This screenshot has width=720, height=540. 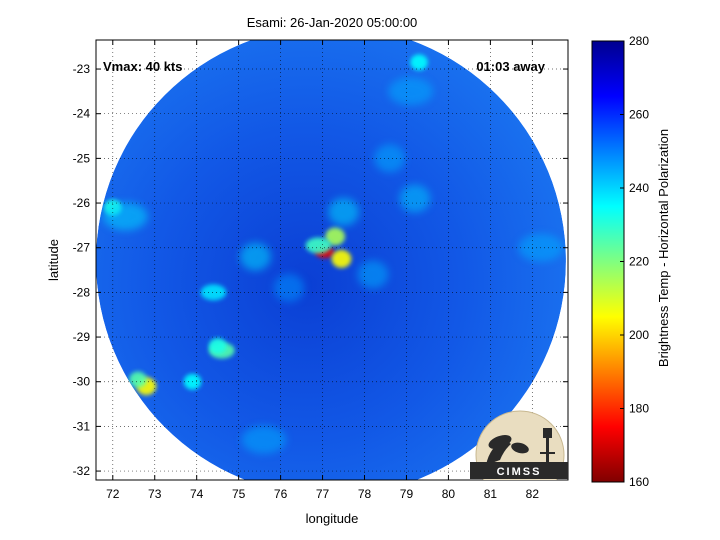 What do you see at coordinates (510, 66) in the screenshot?
I see `time-away-annotation: 01:03 away` at bounding box center [510, 66].